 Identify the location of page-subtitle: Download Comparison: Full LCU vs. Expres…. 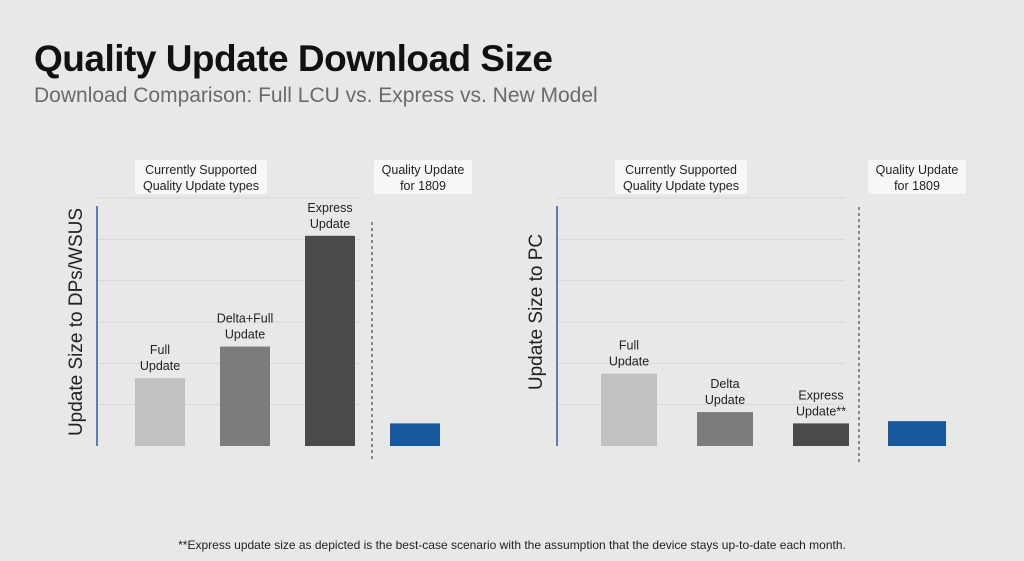
(316, 95).